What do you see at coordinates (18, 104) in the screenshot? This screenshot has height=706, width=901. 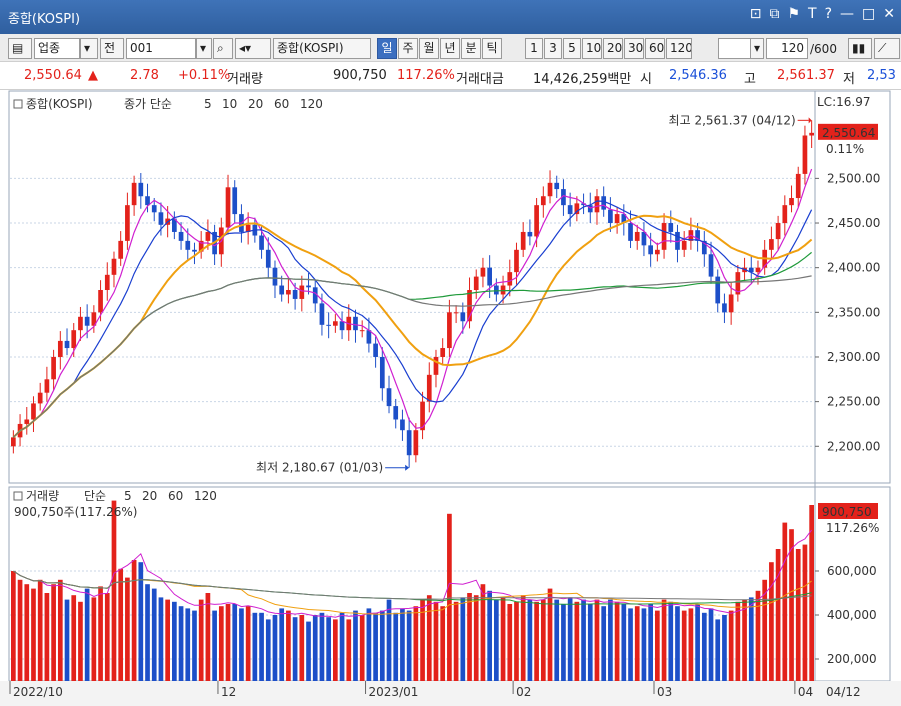 I see `legend-toggle-icon` at bounding box center [18, 104].